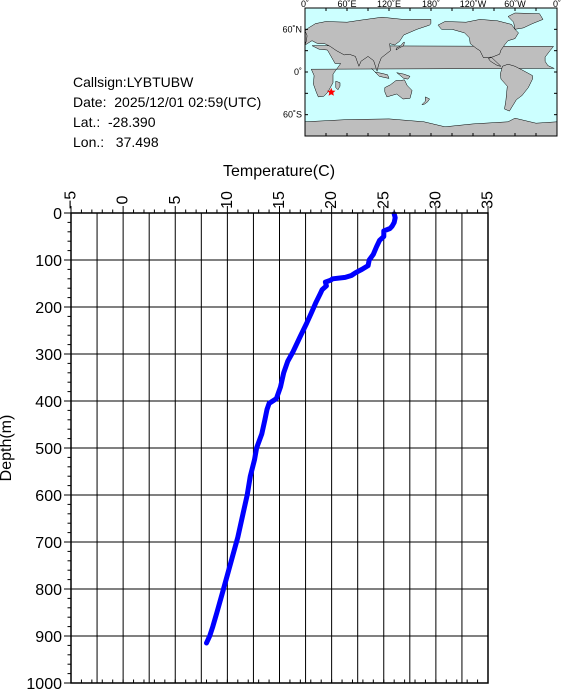 The image size is (564, 690). I want to click on map-lat-label: 0˚, so click(298, 72).